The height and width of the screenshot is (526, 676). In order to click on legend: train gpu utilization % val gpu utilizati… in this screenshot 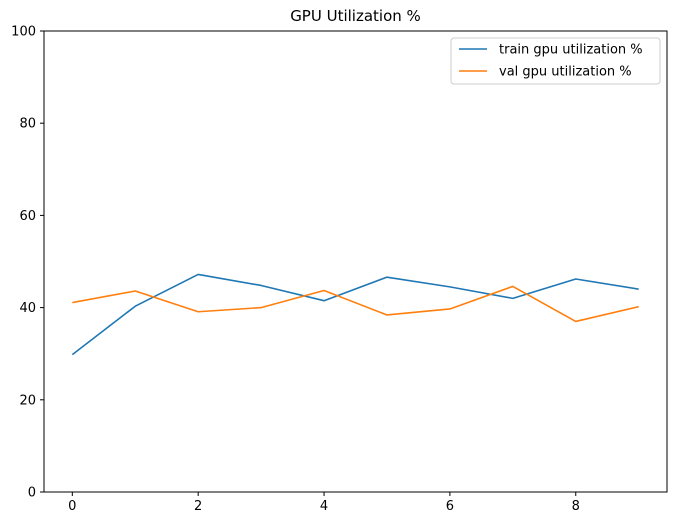, I will do `click(555, 61)`.